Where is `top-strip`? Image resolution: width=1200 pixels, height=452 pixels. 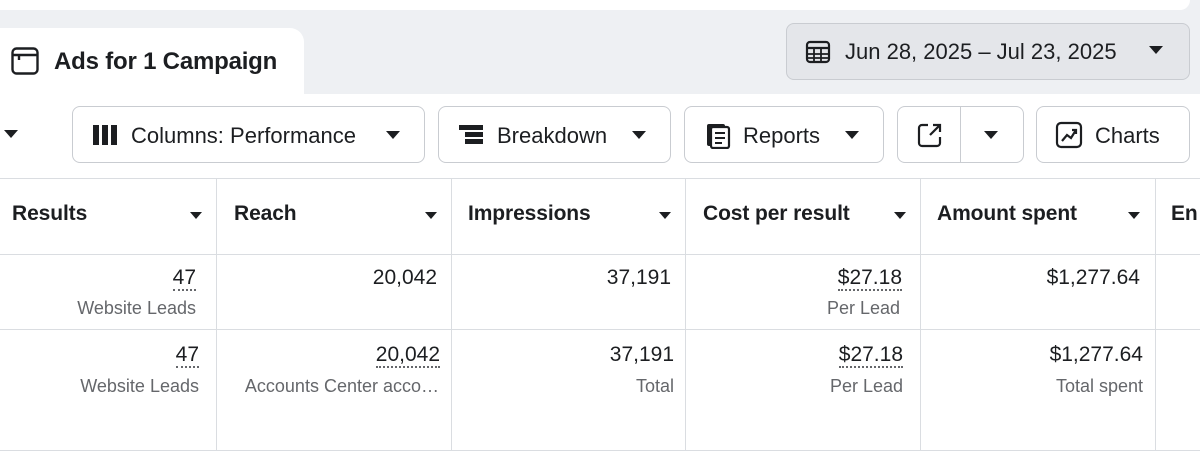 top-strip is located at coordinates (595, 5).